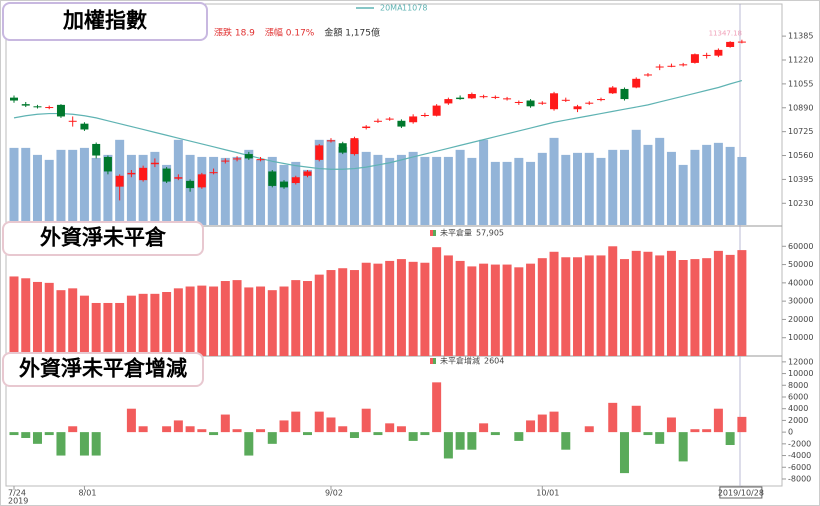 The height and width of the screenshot is (506, 820). What do you see at coordinates (800, 179) in the screenshot?
I see `y-tick-label: 10395` at bounding box center [800, 179].